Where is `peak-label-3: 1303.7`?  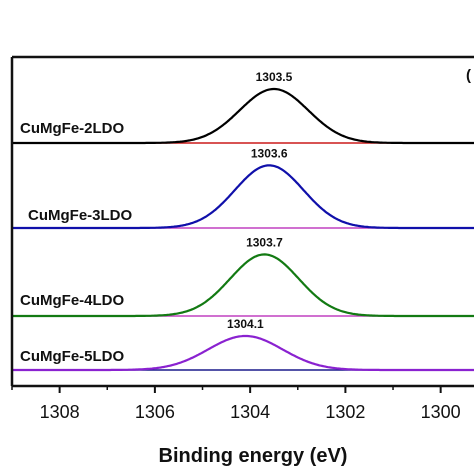 peak-label-3: 1303.7 is located at coordinates (264, 242).